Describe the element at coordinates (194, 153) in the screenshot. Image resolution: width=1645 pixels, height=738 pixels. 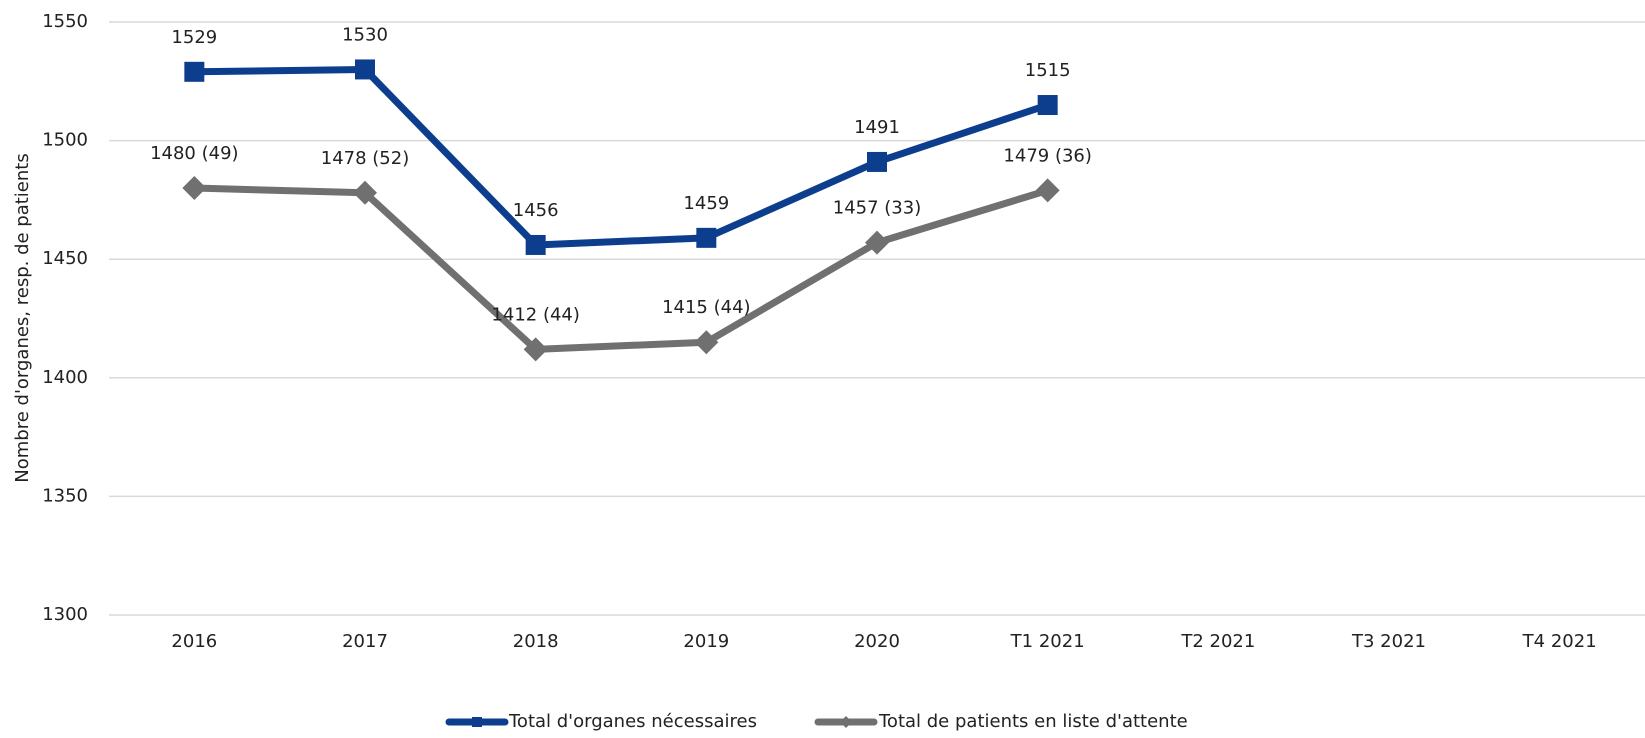
I see `data-label: 1480 (49)` at that location.